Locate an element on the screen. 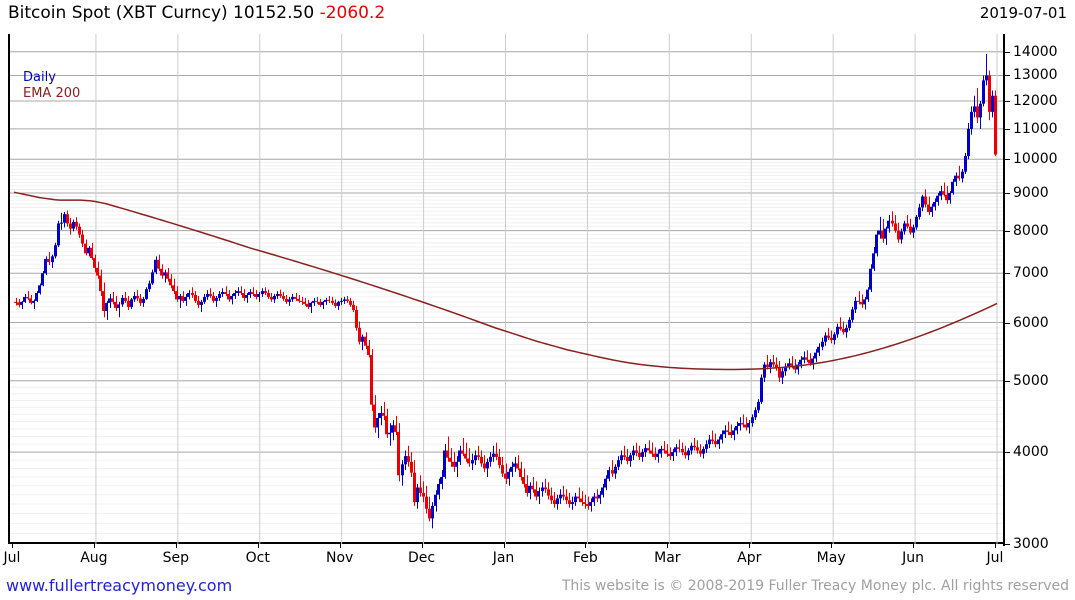  time-axis-label: Sep is located at coordinates (176, 558).